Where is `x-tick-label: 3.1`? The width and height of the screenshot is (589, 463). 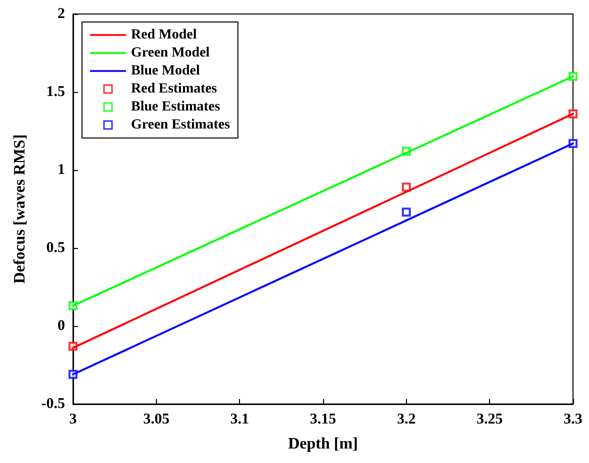 x-tick-label: 3.1 is located at coordinates (240, 420).